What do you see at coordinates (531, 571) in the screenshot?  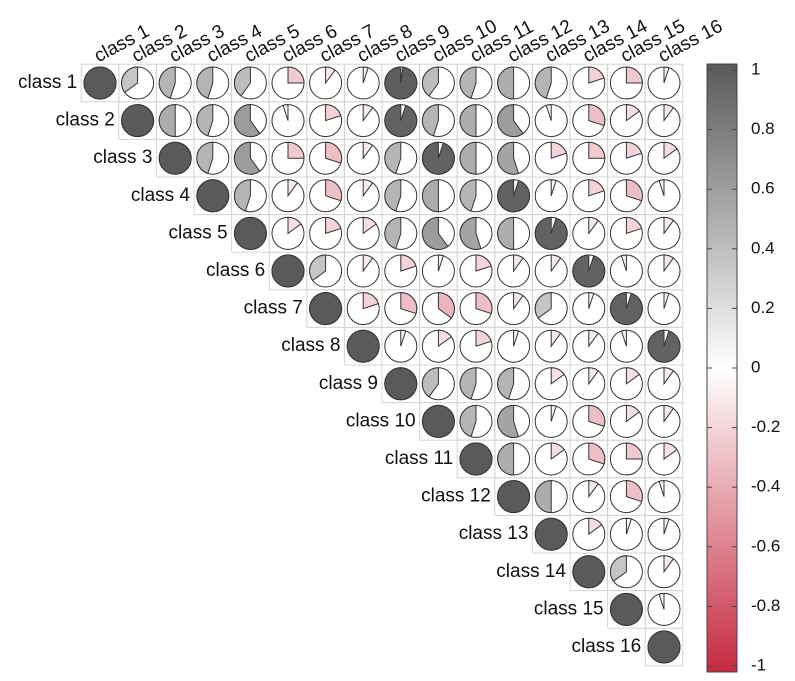 I see `row-label: class 14` at bounding box center [531, 571].